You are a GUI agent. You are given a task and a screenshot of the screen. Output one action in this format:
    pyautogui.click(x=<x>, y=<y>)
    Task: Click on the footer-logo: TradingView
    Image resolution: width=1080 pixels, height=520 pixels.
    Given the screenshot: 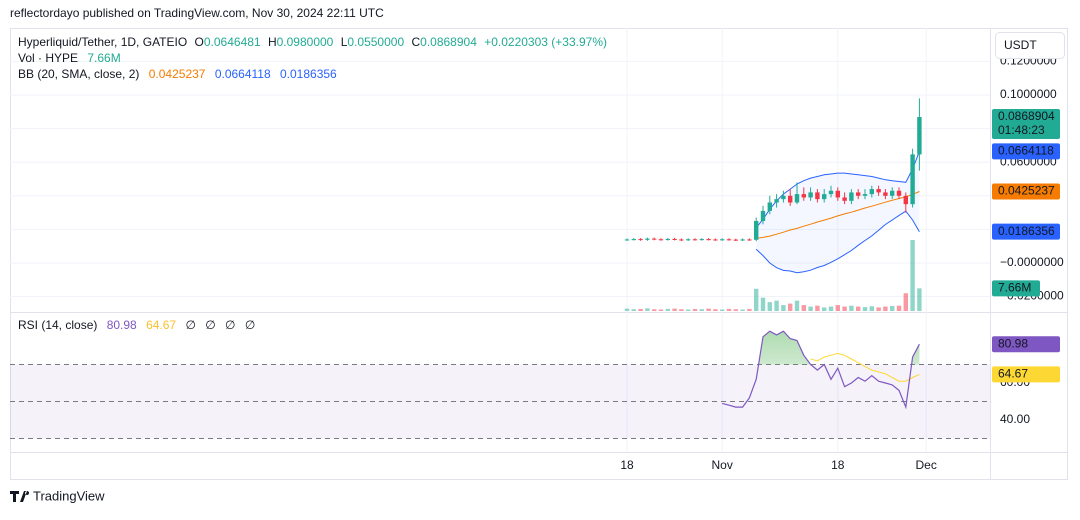 What is the action you would take?
    pyautogui.click(x=57, y=495)
    